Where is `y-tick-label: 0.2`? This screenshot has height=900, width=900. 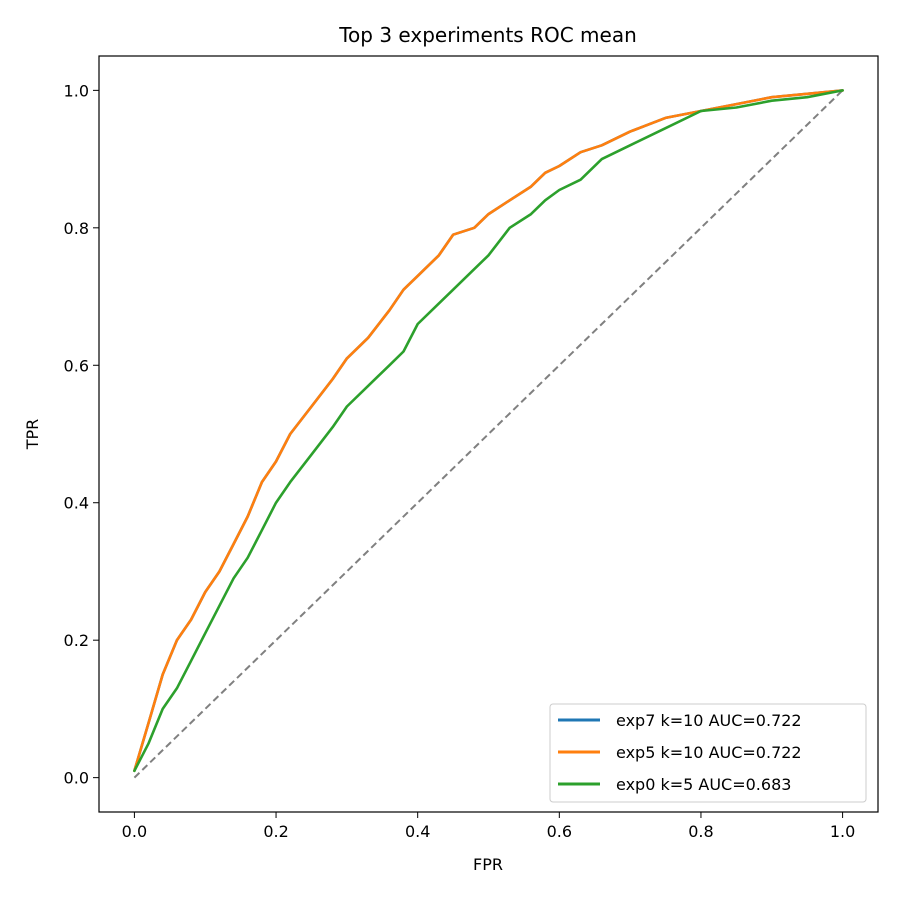 y-tick-label: 0.2 is located at coordinates (76, 640).